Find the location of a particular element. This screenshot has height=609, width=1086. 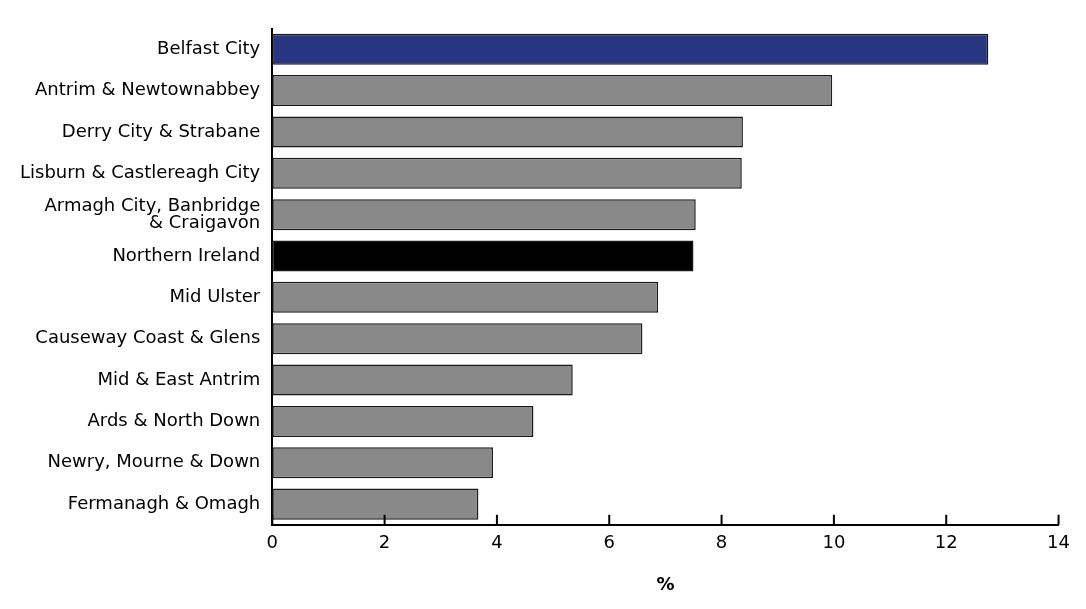

y-tick-label: Causeway Coast & Glens is located at coordinates (148, 337).